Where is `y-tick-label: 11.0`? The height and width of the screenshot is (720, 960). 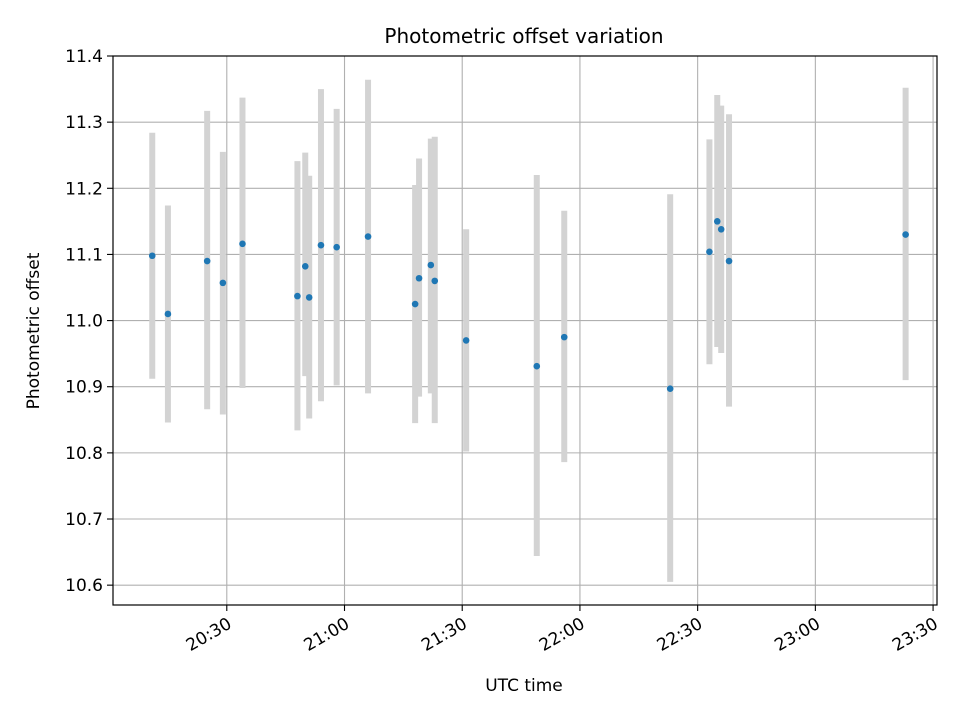 y-tick-label: 11.0 is located at coordinates (84, 322).